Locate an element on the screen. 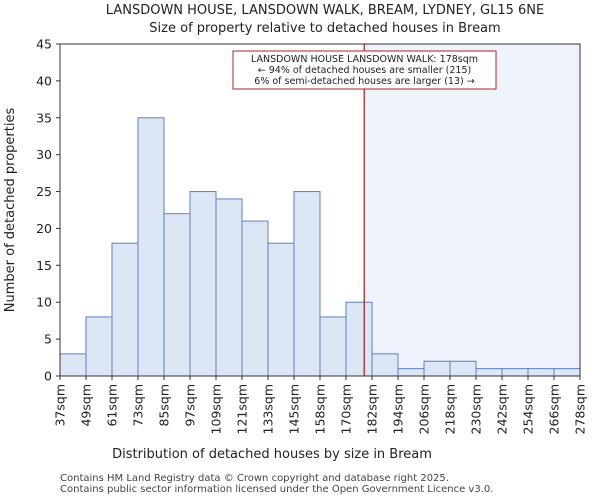 Image resolution: width=600 pixels, height=500 pixels. x-tick-label: 266sqm is located at coordinates (554, 409).